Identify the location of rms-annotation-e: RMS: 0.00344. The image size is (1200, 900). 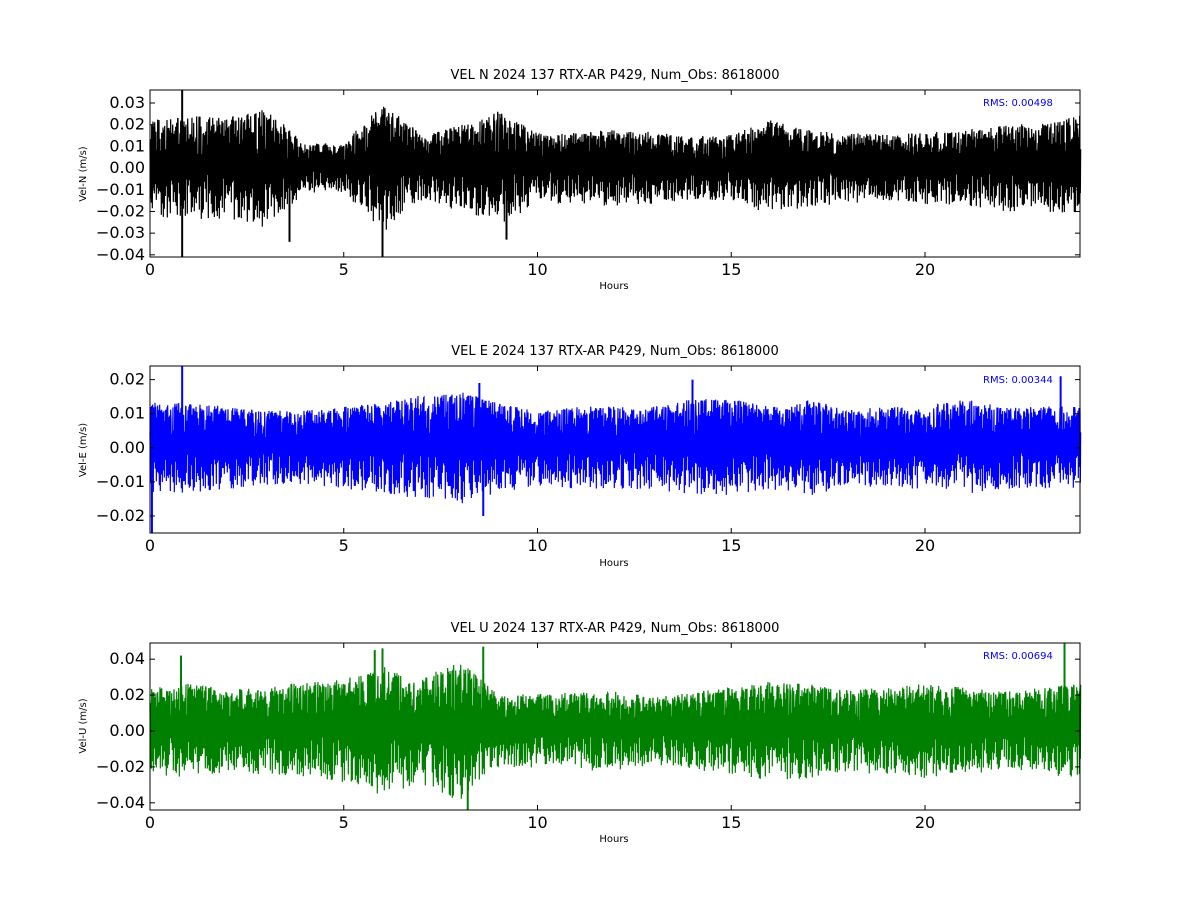
(1018, 380).